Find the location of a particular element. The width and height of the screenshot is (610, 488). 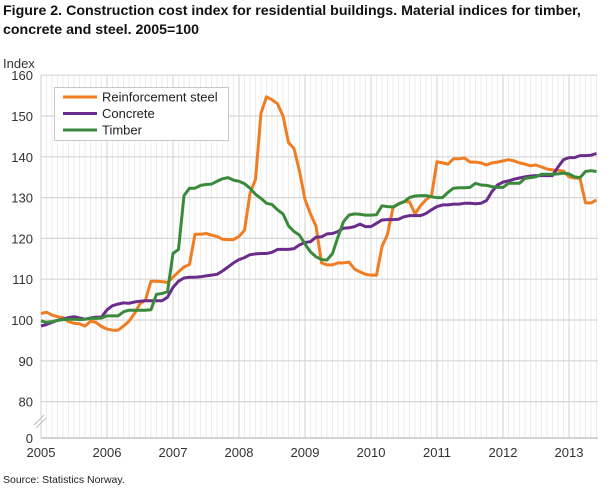

y-tick-label: 130 is located at coordinates (22, 198).